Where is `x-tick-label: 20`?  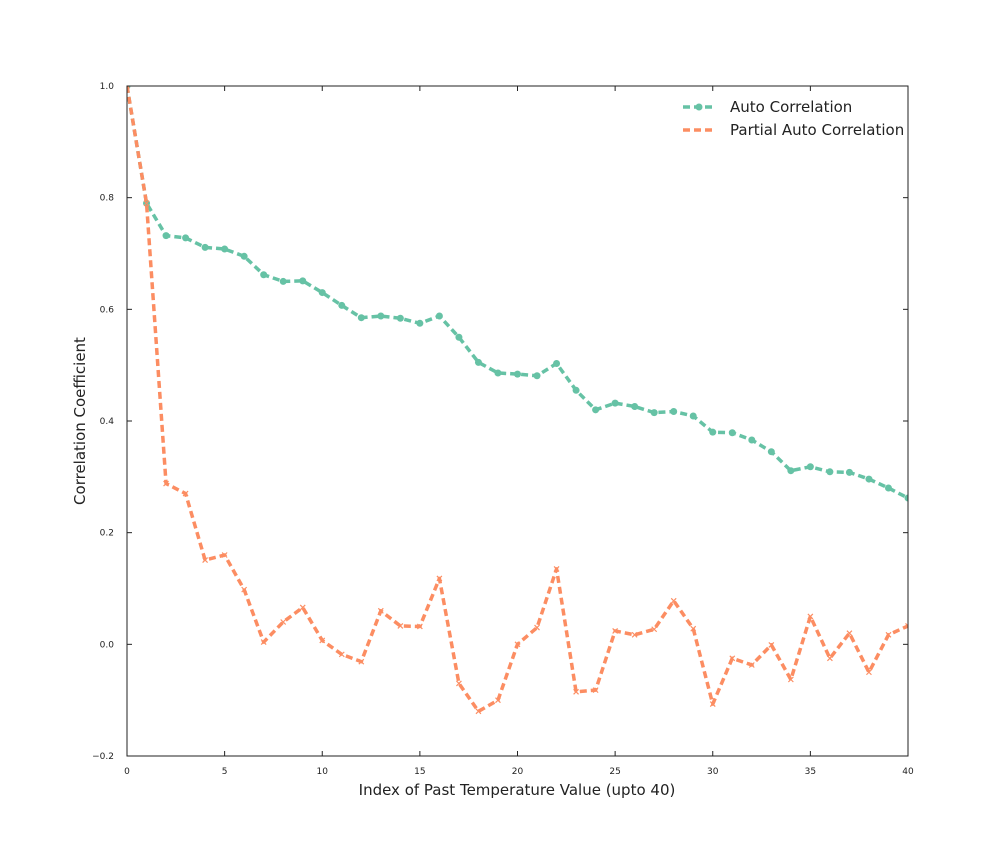 x-tick-label: 20 is located at coordinates (518, 772).